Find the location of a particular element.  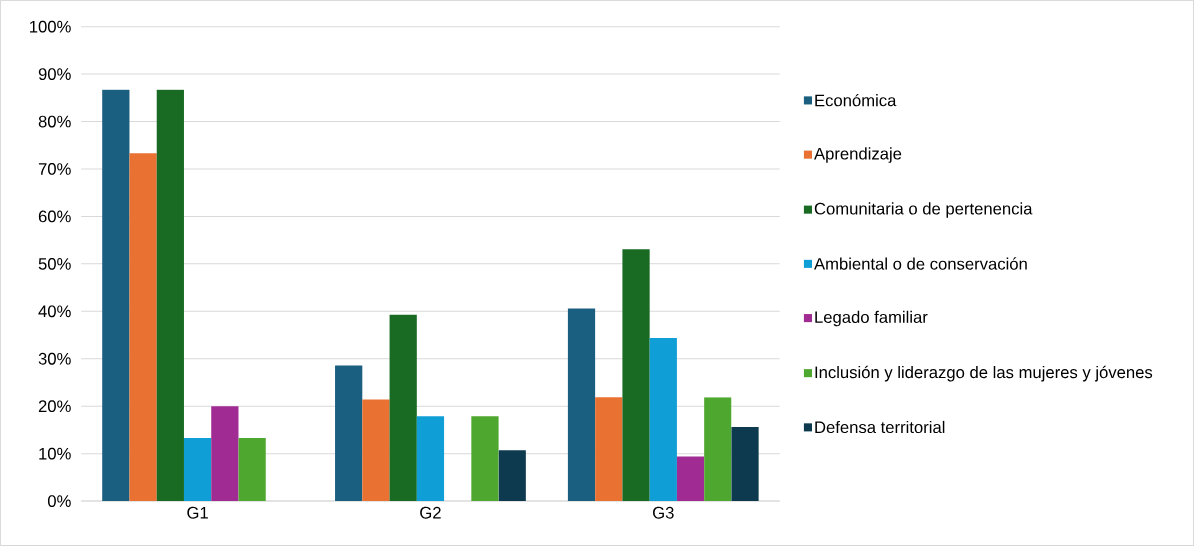

legend-label: Ambiental o de conservación is located at coordinates (920, 263).